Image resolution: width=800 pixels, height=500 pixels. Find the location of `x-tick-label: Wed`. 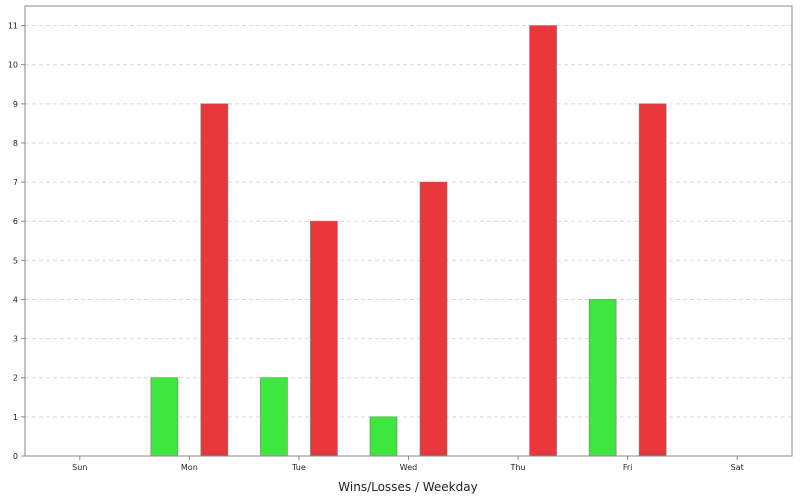

x-tick-label: Wed is located at coordinates (408, 467).